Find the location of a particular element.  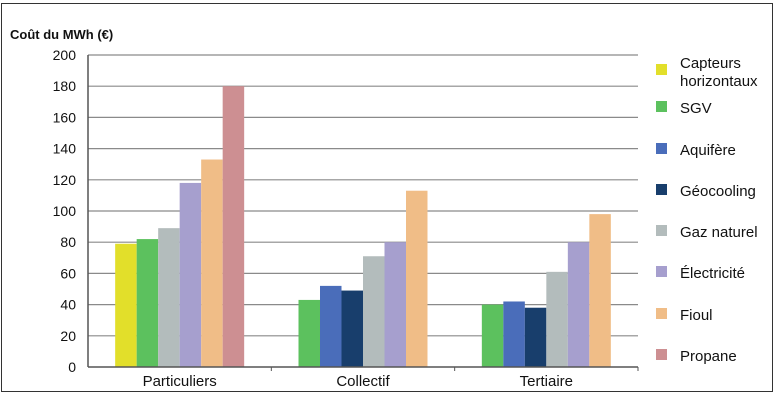

y-tick-label: 100 is located at coordinates (65, 211).